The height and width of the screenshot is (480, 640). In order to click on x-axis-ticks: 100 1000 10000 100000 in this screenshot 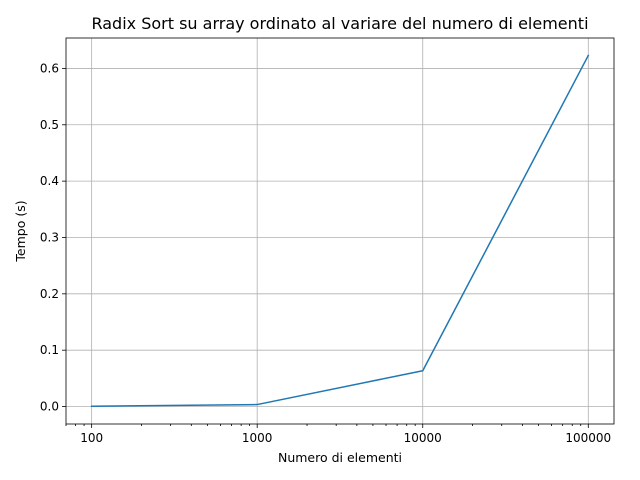, I will do `click(338, 434)`.